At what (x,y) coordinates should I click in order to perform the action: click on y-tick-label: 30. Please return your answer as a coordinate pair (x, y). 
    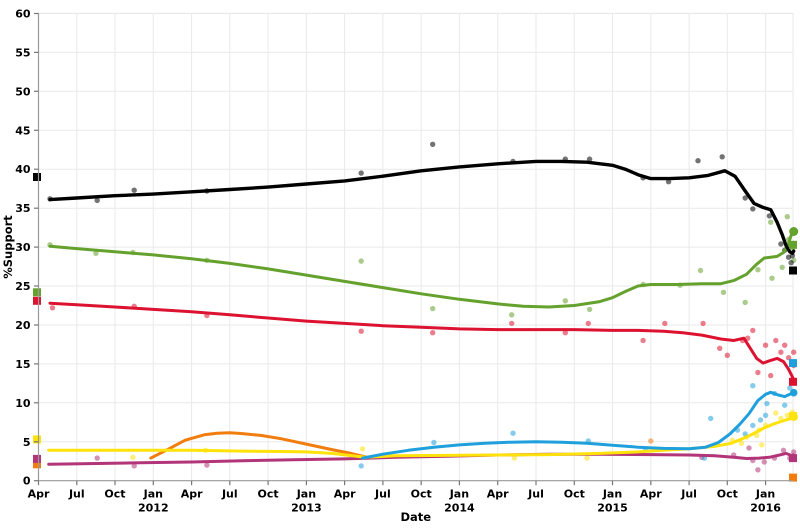
    Looking at the image, I should click on (23, 247).